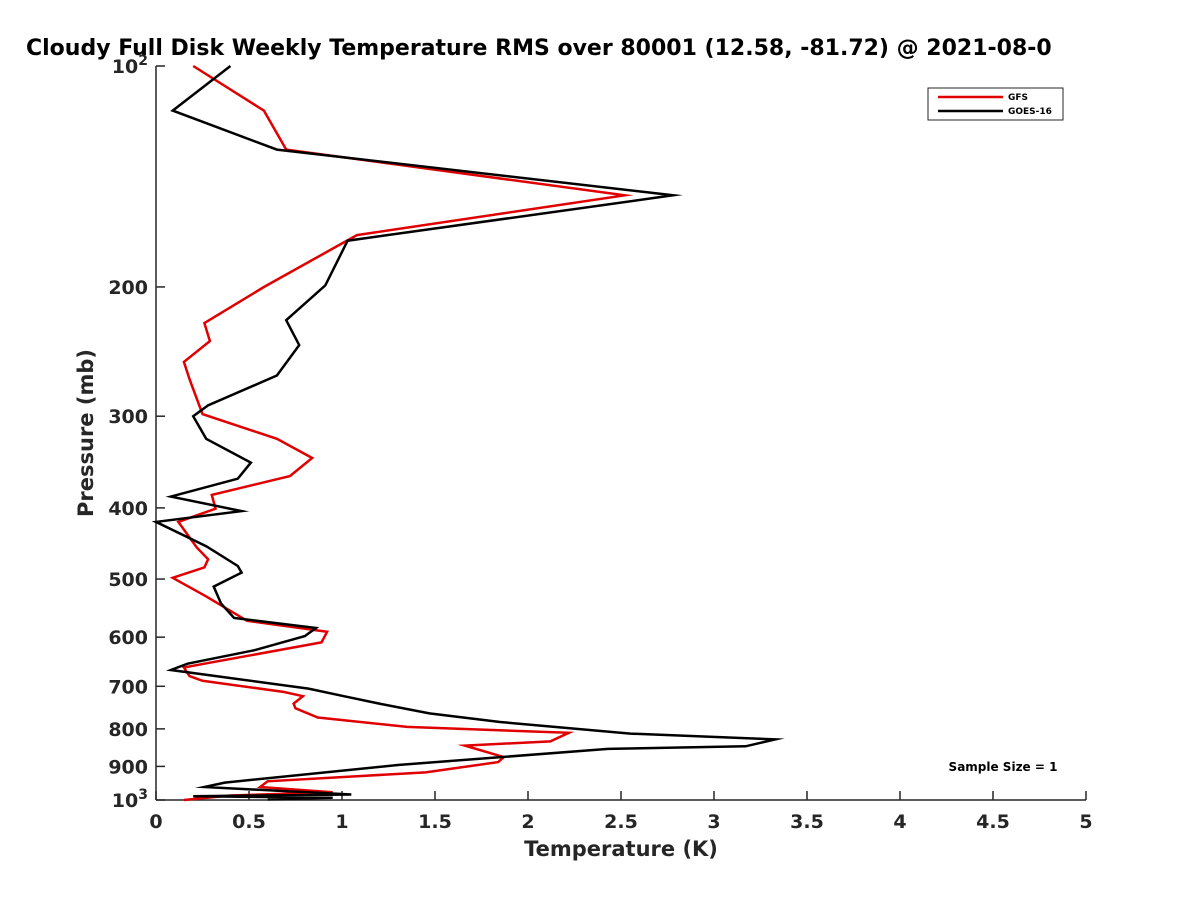 The width and height of the screenshot is (1200, 900). What do you see at coordinates (128, 767) in the screenshot?
I see `y-tick-label: 900` at bounding box center [128, 767].